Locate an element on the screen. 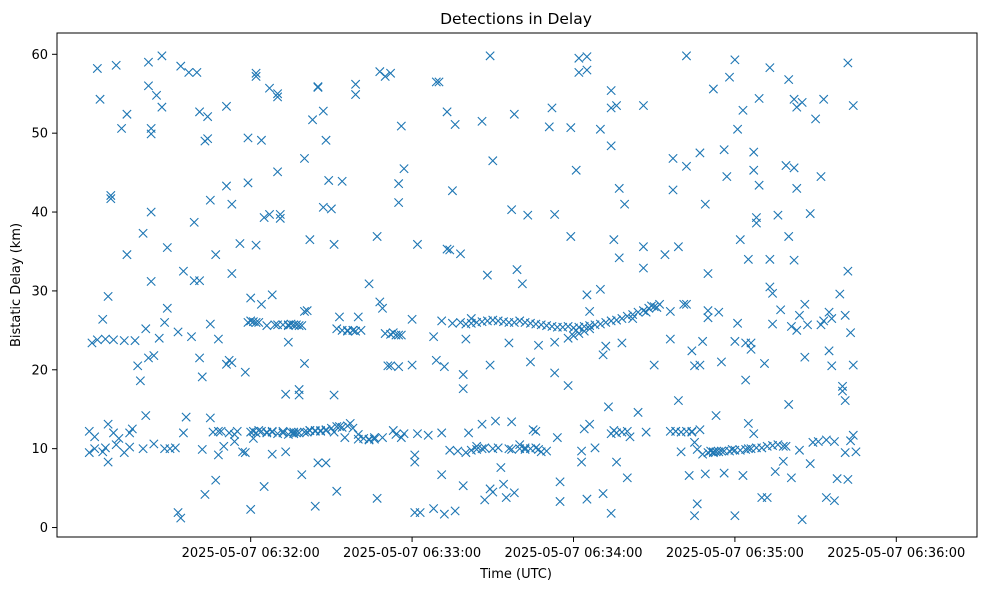 This screenshot has width=989, height=590. x-tick-label: 2025-05-07 06:33:00 is located at coordinates (412, 553).